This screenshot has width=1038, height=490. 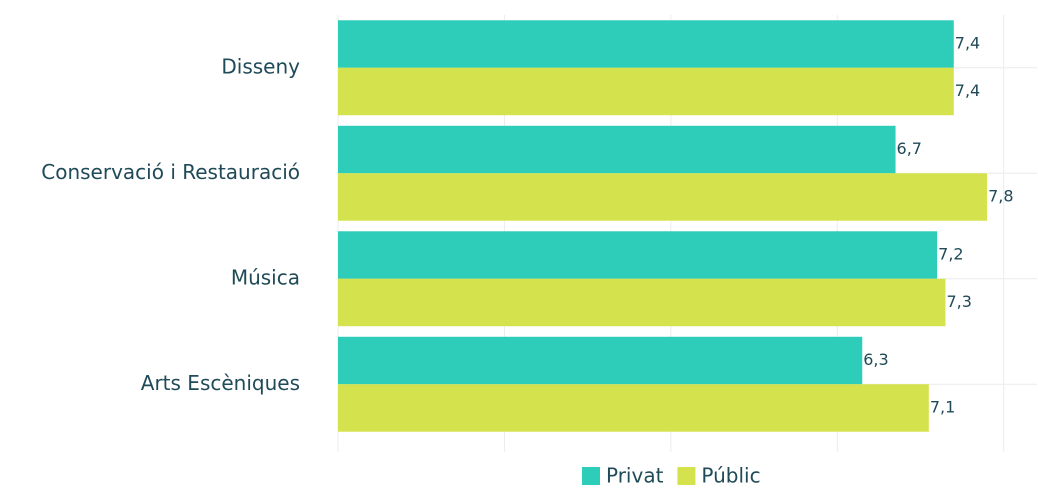 What do you see at coordinates (730, 476) in the screenshot?
I see `legend-label: Públic` at bounding box center [730, 476].